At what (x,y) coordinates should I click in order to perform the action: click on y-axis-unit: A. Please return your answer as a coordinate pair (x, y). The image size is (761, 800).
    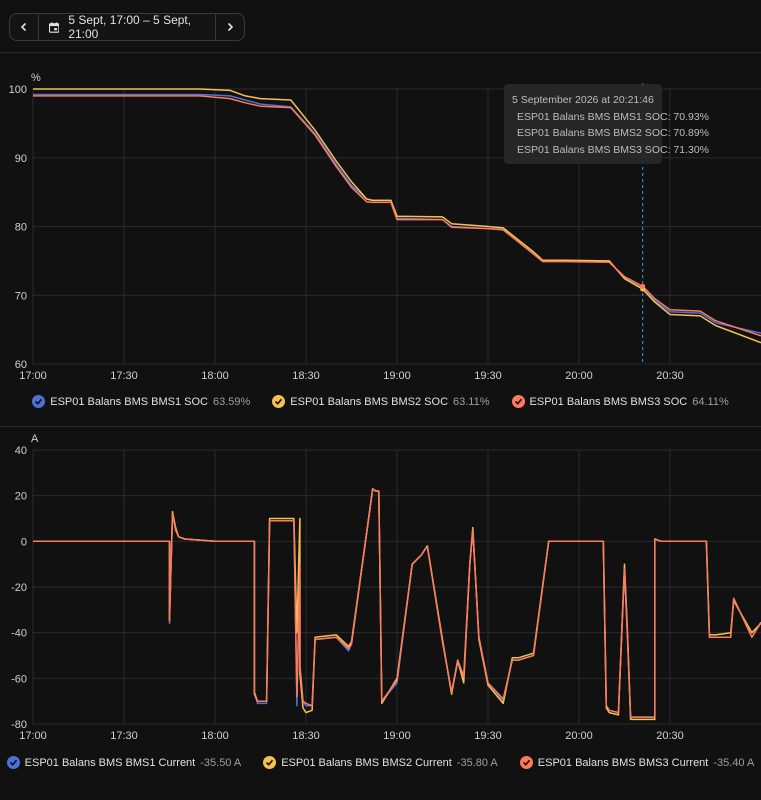
    Looking at the image, I should click on (35, 439).